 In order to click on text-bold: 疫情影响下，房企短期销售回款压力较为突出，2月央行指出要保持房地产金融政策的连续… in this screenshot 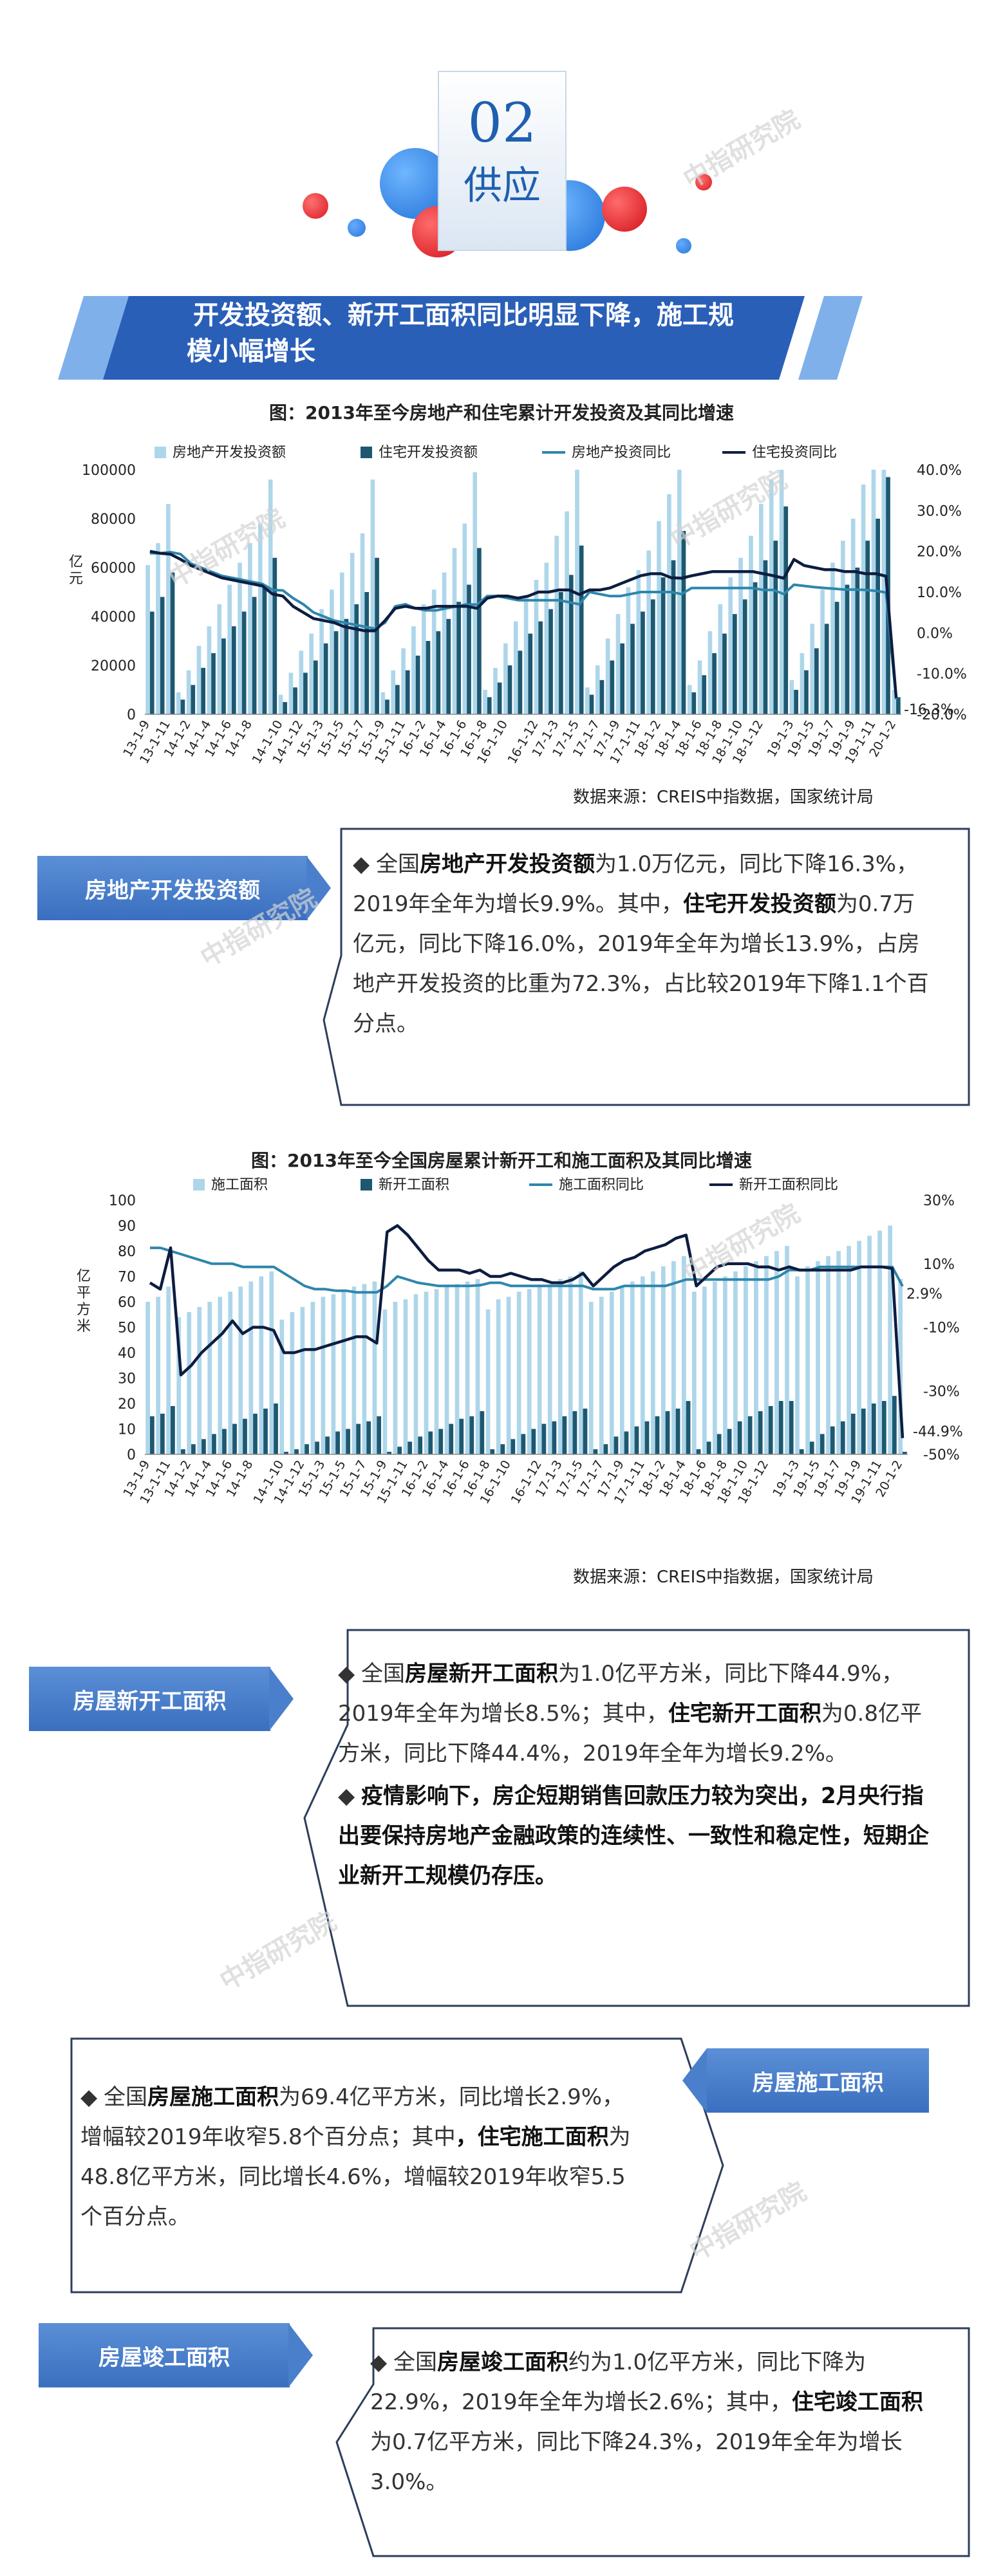, I will do `click(633, 1836)`.